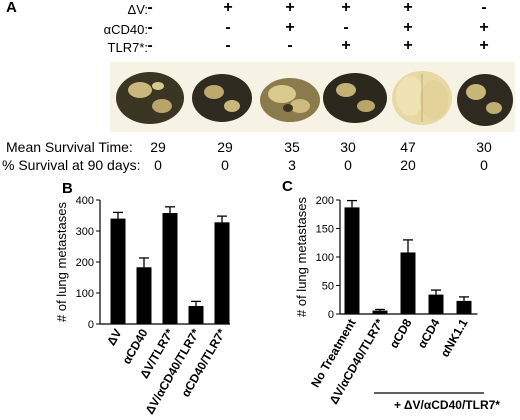 The image size is (520, 420). Describe the element at coordinates (69, 147) in the screenshot. I see `mean-survival-label: Mean Survival Time:` at that location.